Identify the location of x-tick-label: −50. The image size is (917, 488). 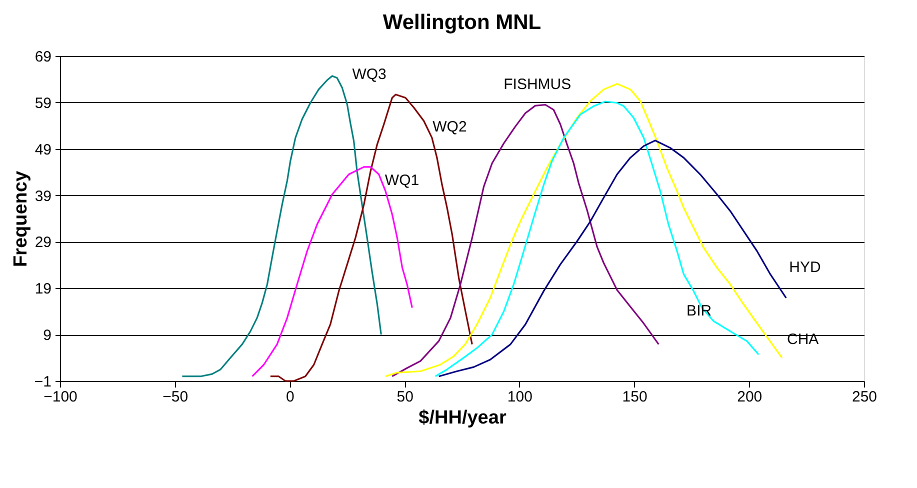
(175, 397).